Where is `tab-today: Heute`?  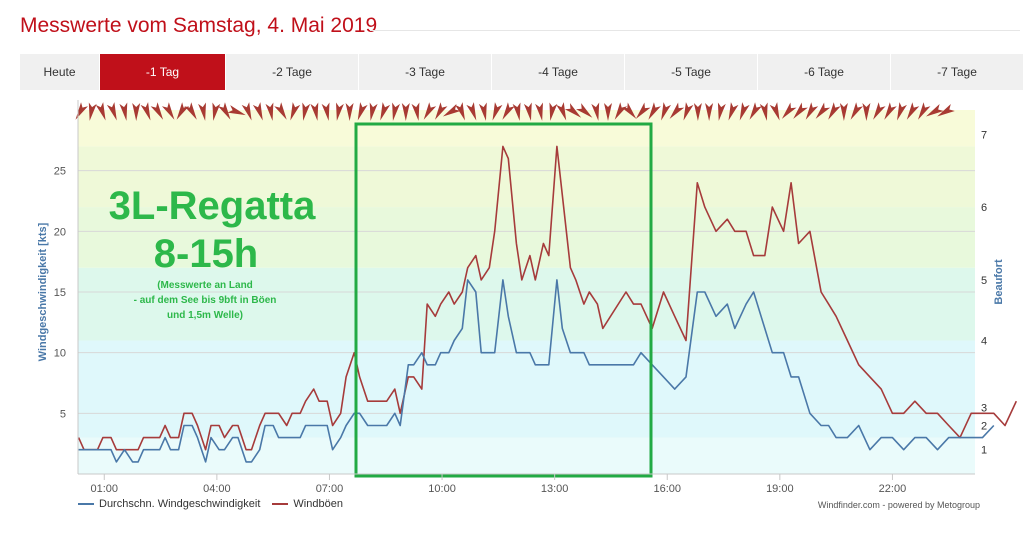
tab-today: Heute is located at coordinates (60, 72).